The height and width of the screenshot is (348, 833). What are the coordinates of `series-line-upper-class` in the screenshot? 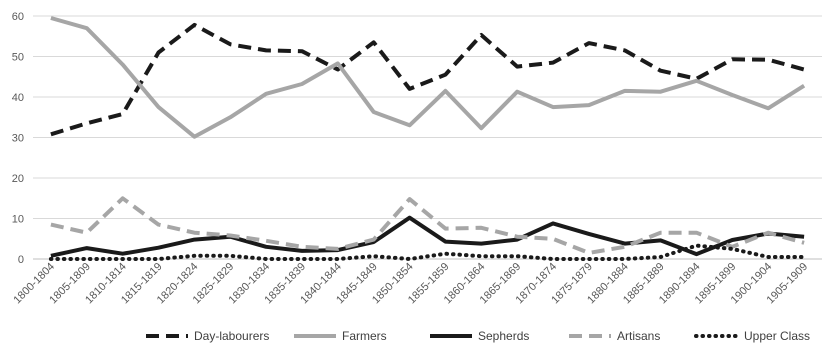 It's located at (427, 252).